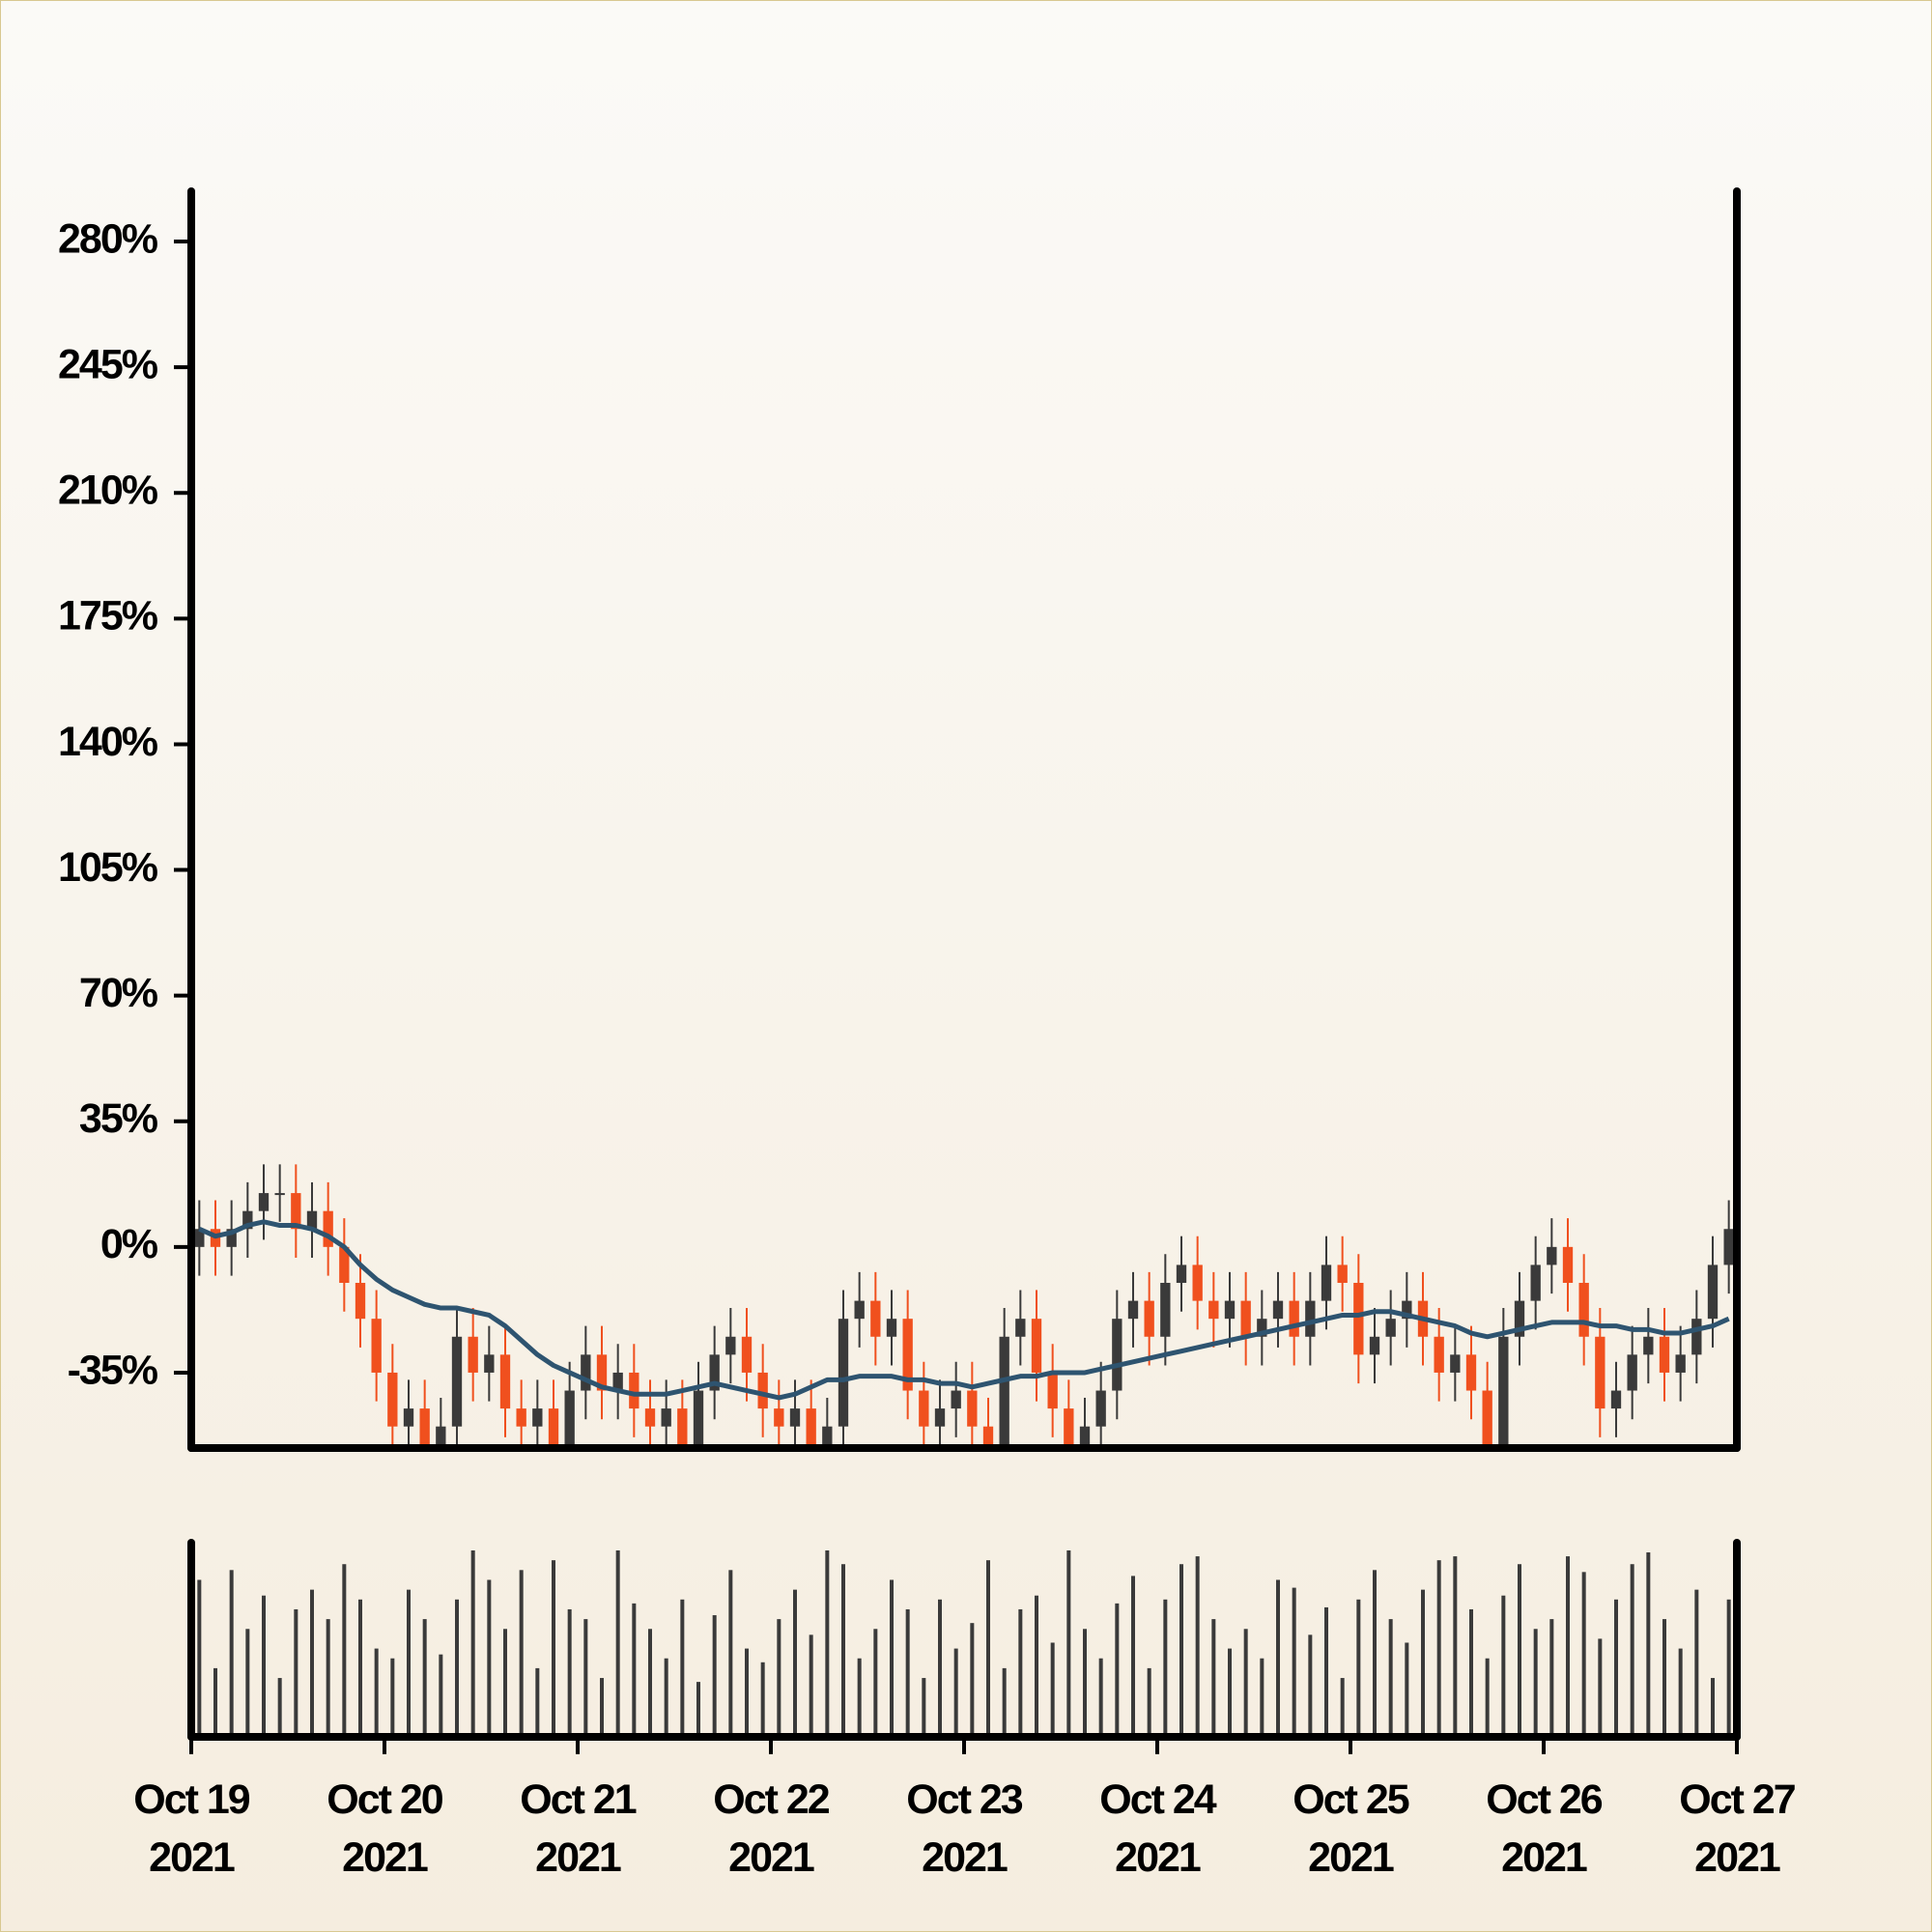  Describe the element at coordinates (1544, 1799) in the screenshot. I see `x-tick-label-line: Oct 26` at that location.